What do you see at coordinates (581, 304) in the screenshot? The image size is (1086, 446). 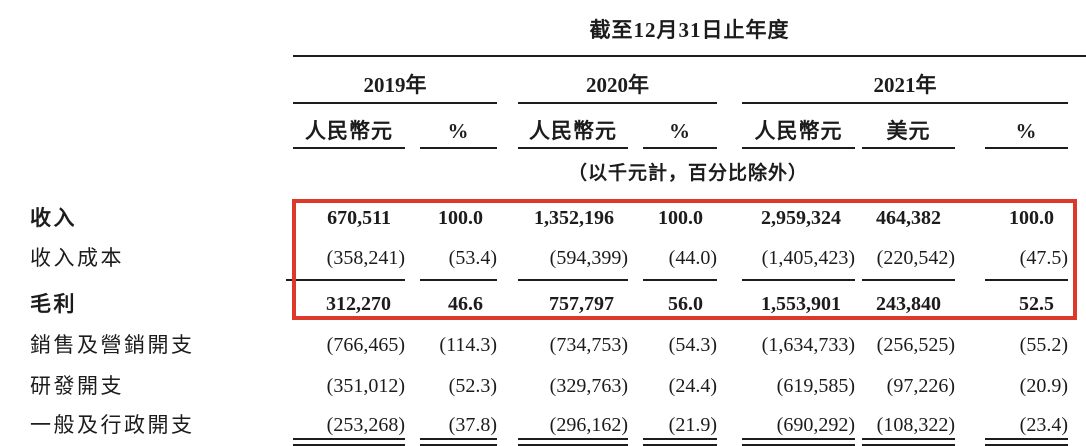 I see `value-text: 757,797` at bounding box center [581, 304].